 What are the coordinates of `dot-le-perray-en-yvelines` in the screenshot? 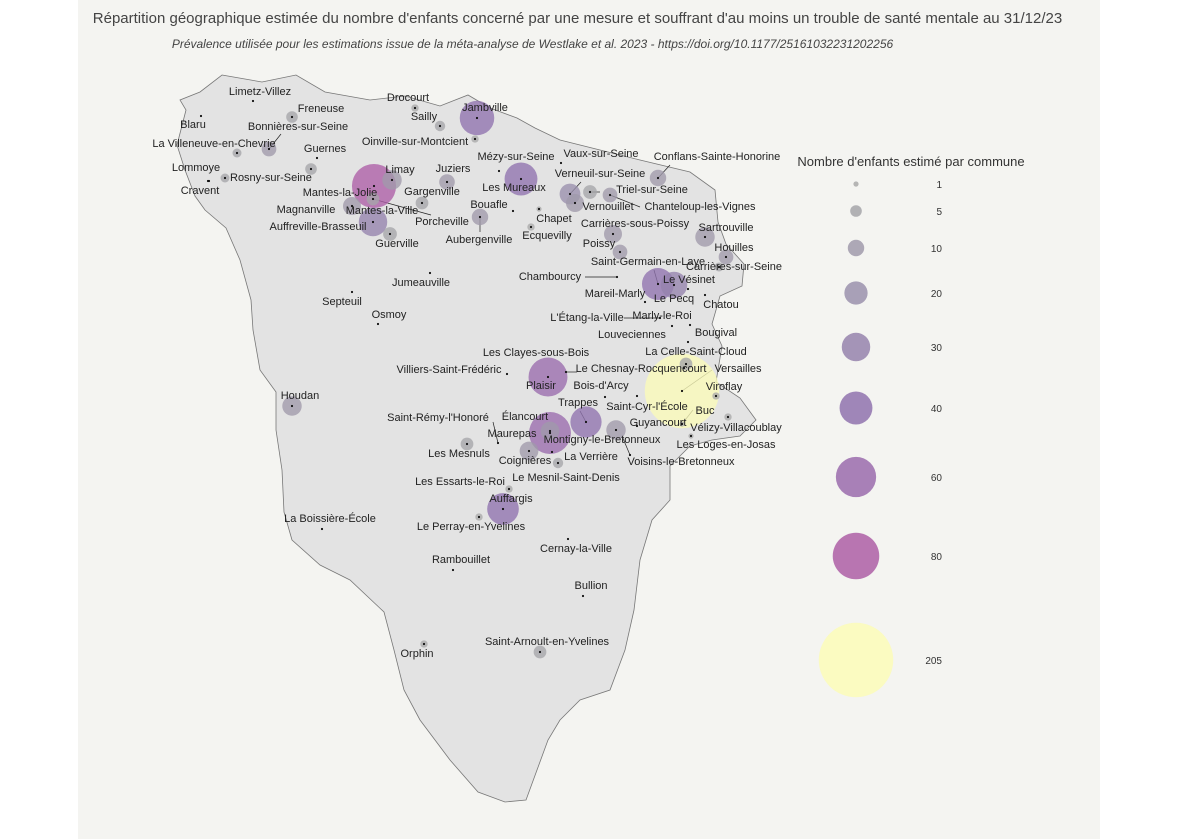 It's located at (479, 517).